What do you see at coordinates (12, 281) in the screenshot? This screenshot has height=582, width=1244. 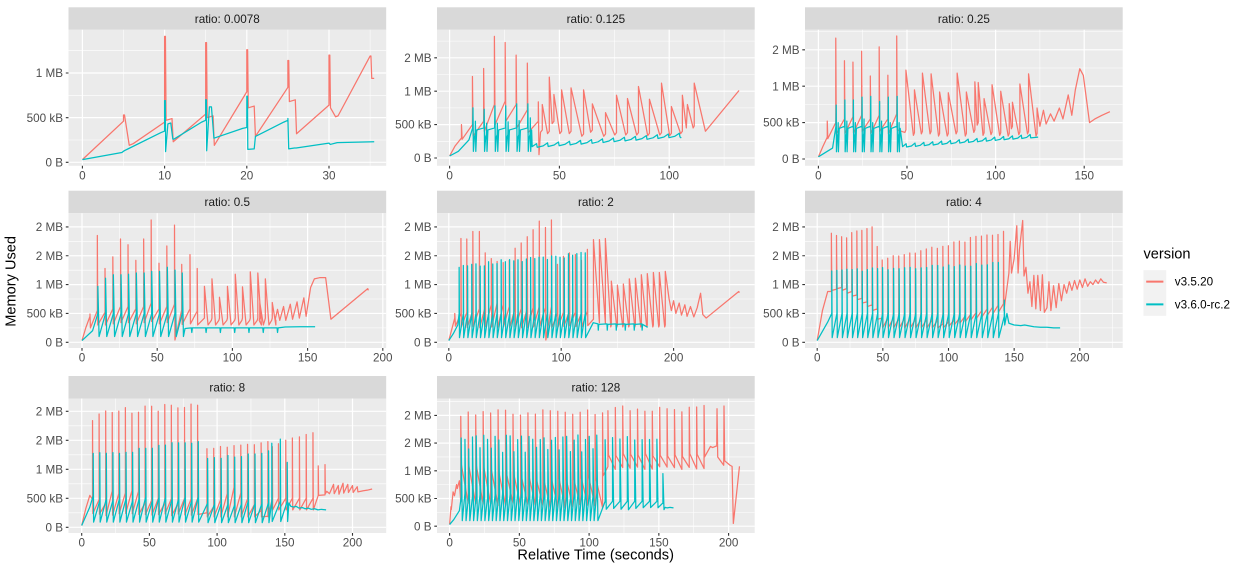 I see `svg-text: Memory Used` at bounding box center [12, 281].